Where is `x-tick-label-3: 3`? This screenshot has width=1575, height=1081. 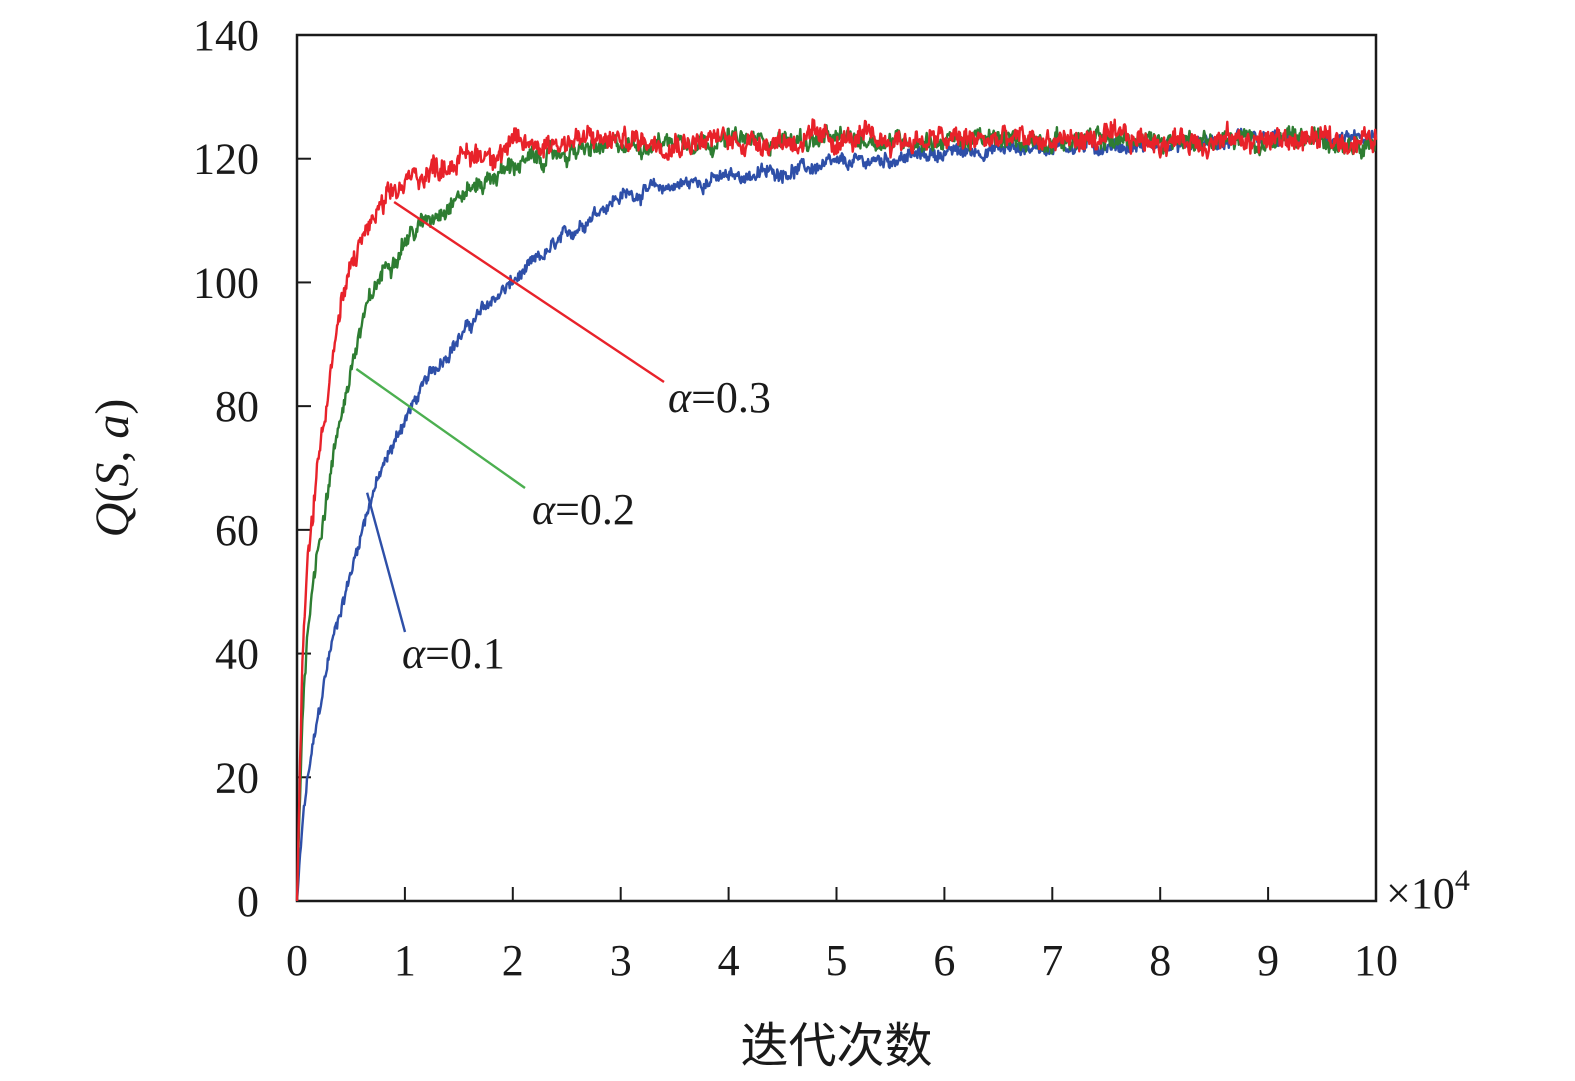 x-tick-label-3: 3 is located at coordinates (621, 960).